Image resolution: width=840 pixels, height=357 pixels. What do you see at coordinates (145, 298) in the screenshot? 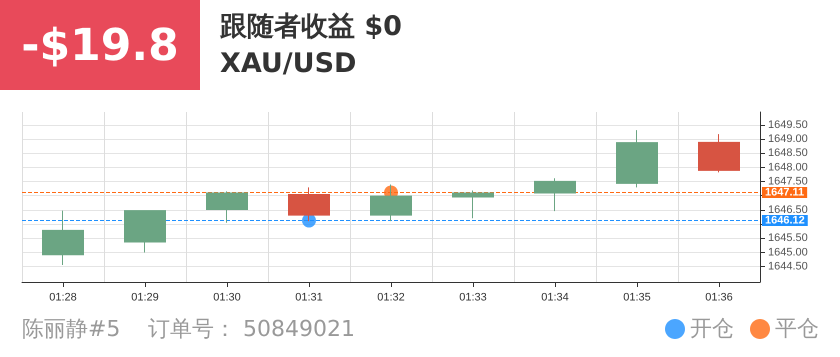
I see `x-tick-label: 01:29` at bounding box center [145, 298].